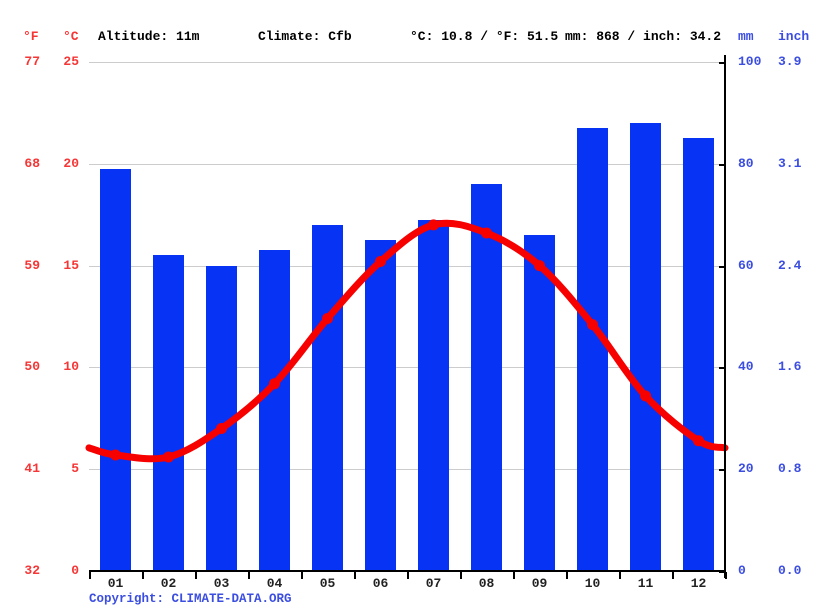  What do you see at coordinates (31, 36) in the screenshot?
I see `header-fahrenheit-unit-label: °F` at bounding box center [31, 36].